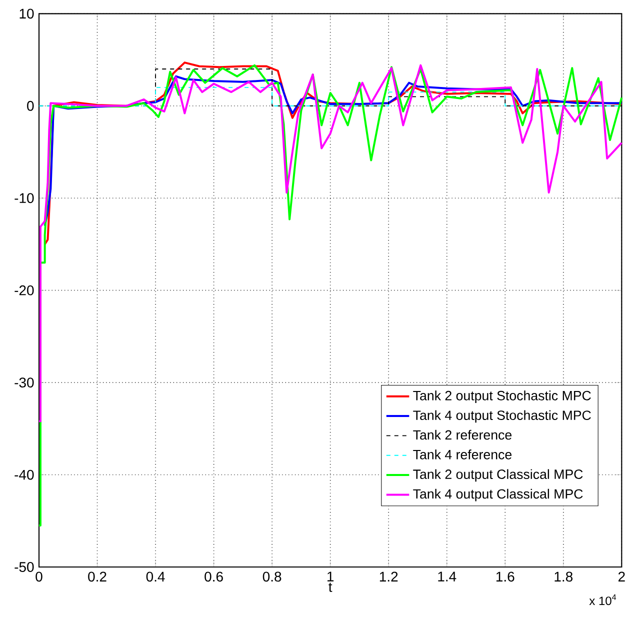 The image size is (629, 628). What do you see at coordinates (39, 577) in the screenshot?
I see `x-tick-label: 0` at bounding box center [39, 577].